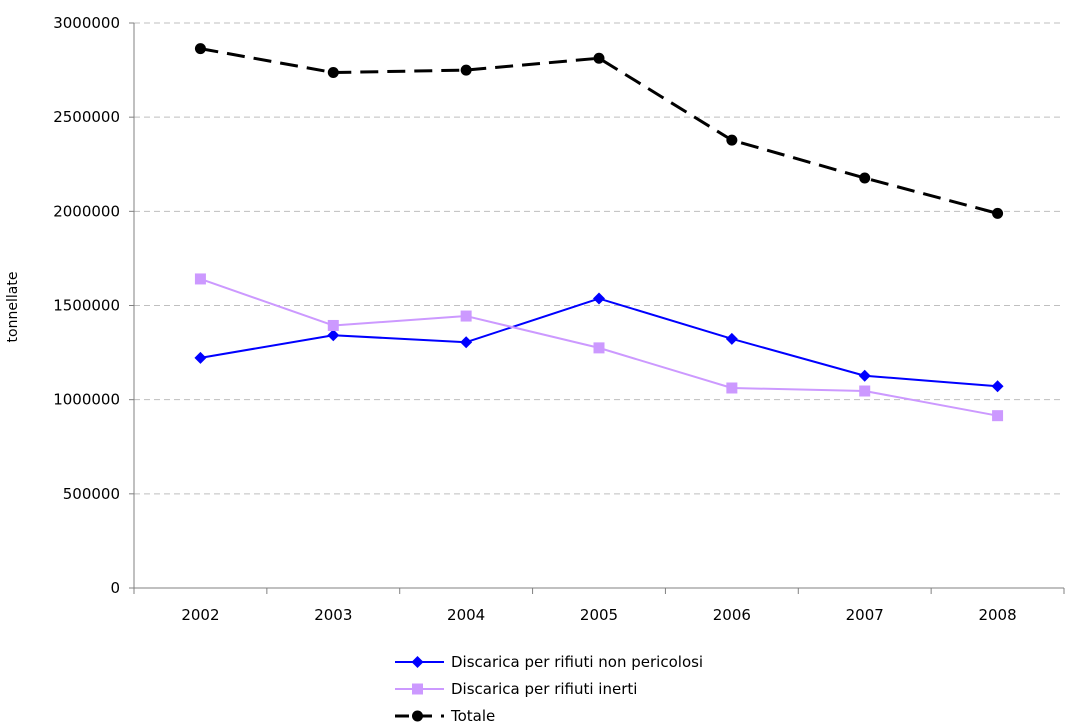 The height and width of the screenshot is (724, 1066). What do you see at coordinates (333, 615) in the screenshot?
I see `x-tick-label: 2003` at bounding box center [333, 615].